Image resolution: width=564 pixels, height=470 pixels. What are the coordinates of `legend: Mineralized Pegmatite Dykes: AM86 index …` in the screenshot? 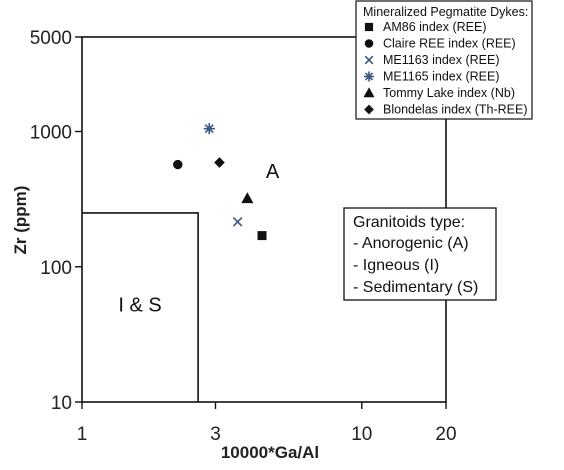 It's located at (444, 60).